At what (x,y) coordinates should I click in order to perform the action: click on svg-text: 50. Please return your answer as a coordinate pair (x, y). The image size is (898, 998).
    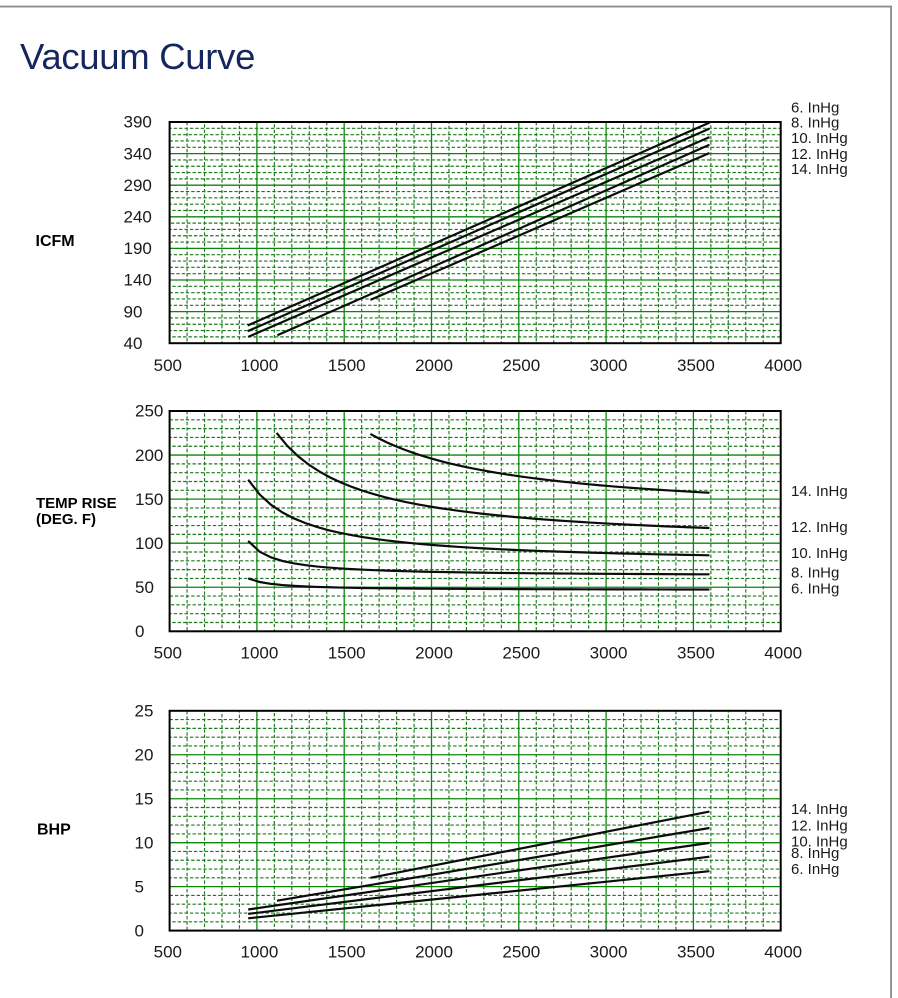
    Looking at the image, I should click on (144, 587).